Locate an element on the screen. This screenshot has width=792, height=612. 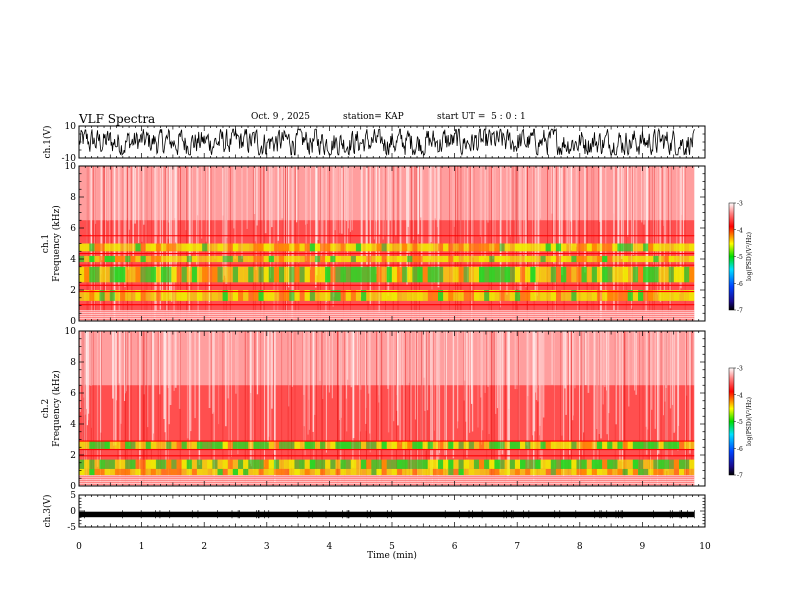
chart-title: VLF Spectra is located at coordinates (117, 119).